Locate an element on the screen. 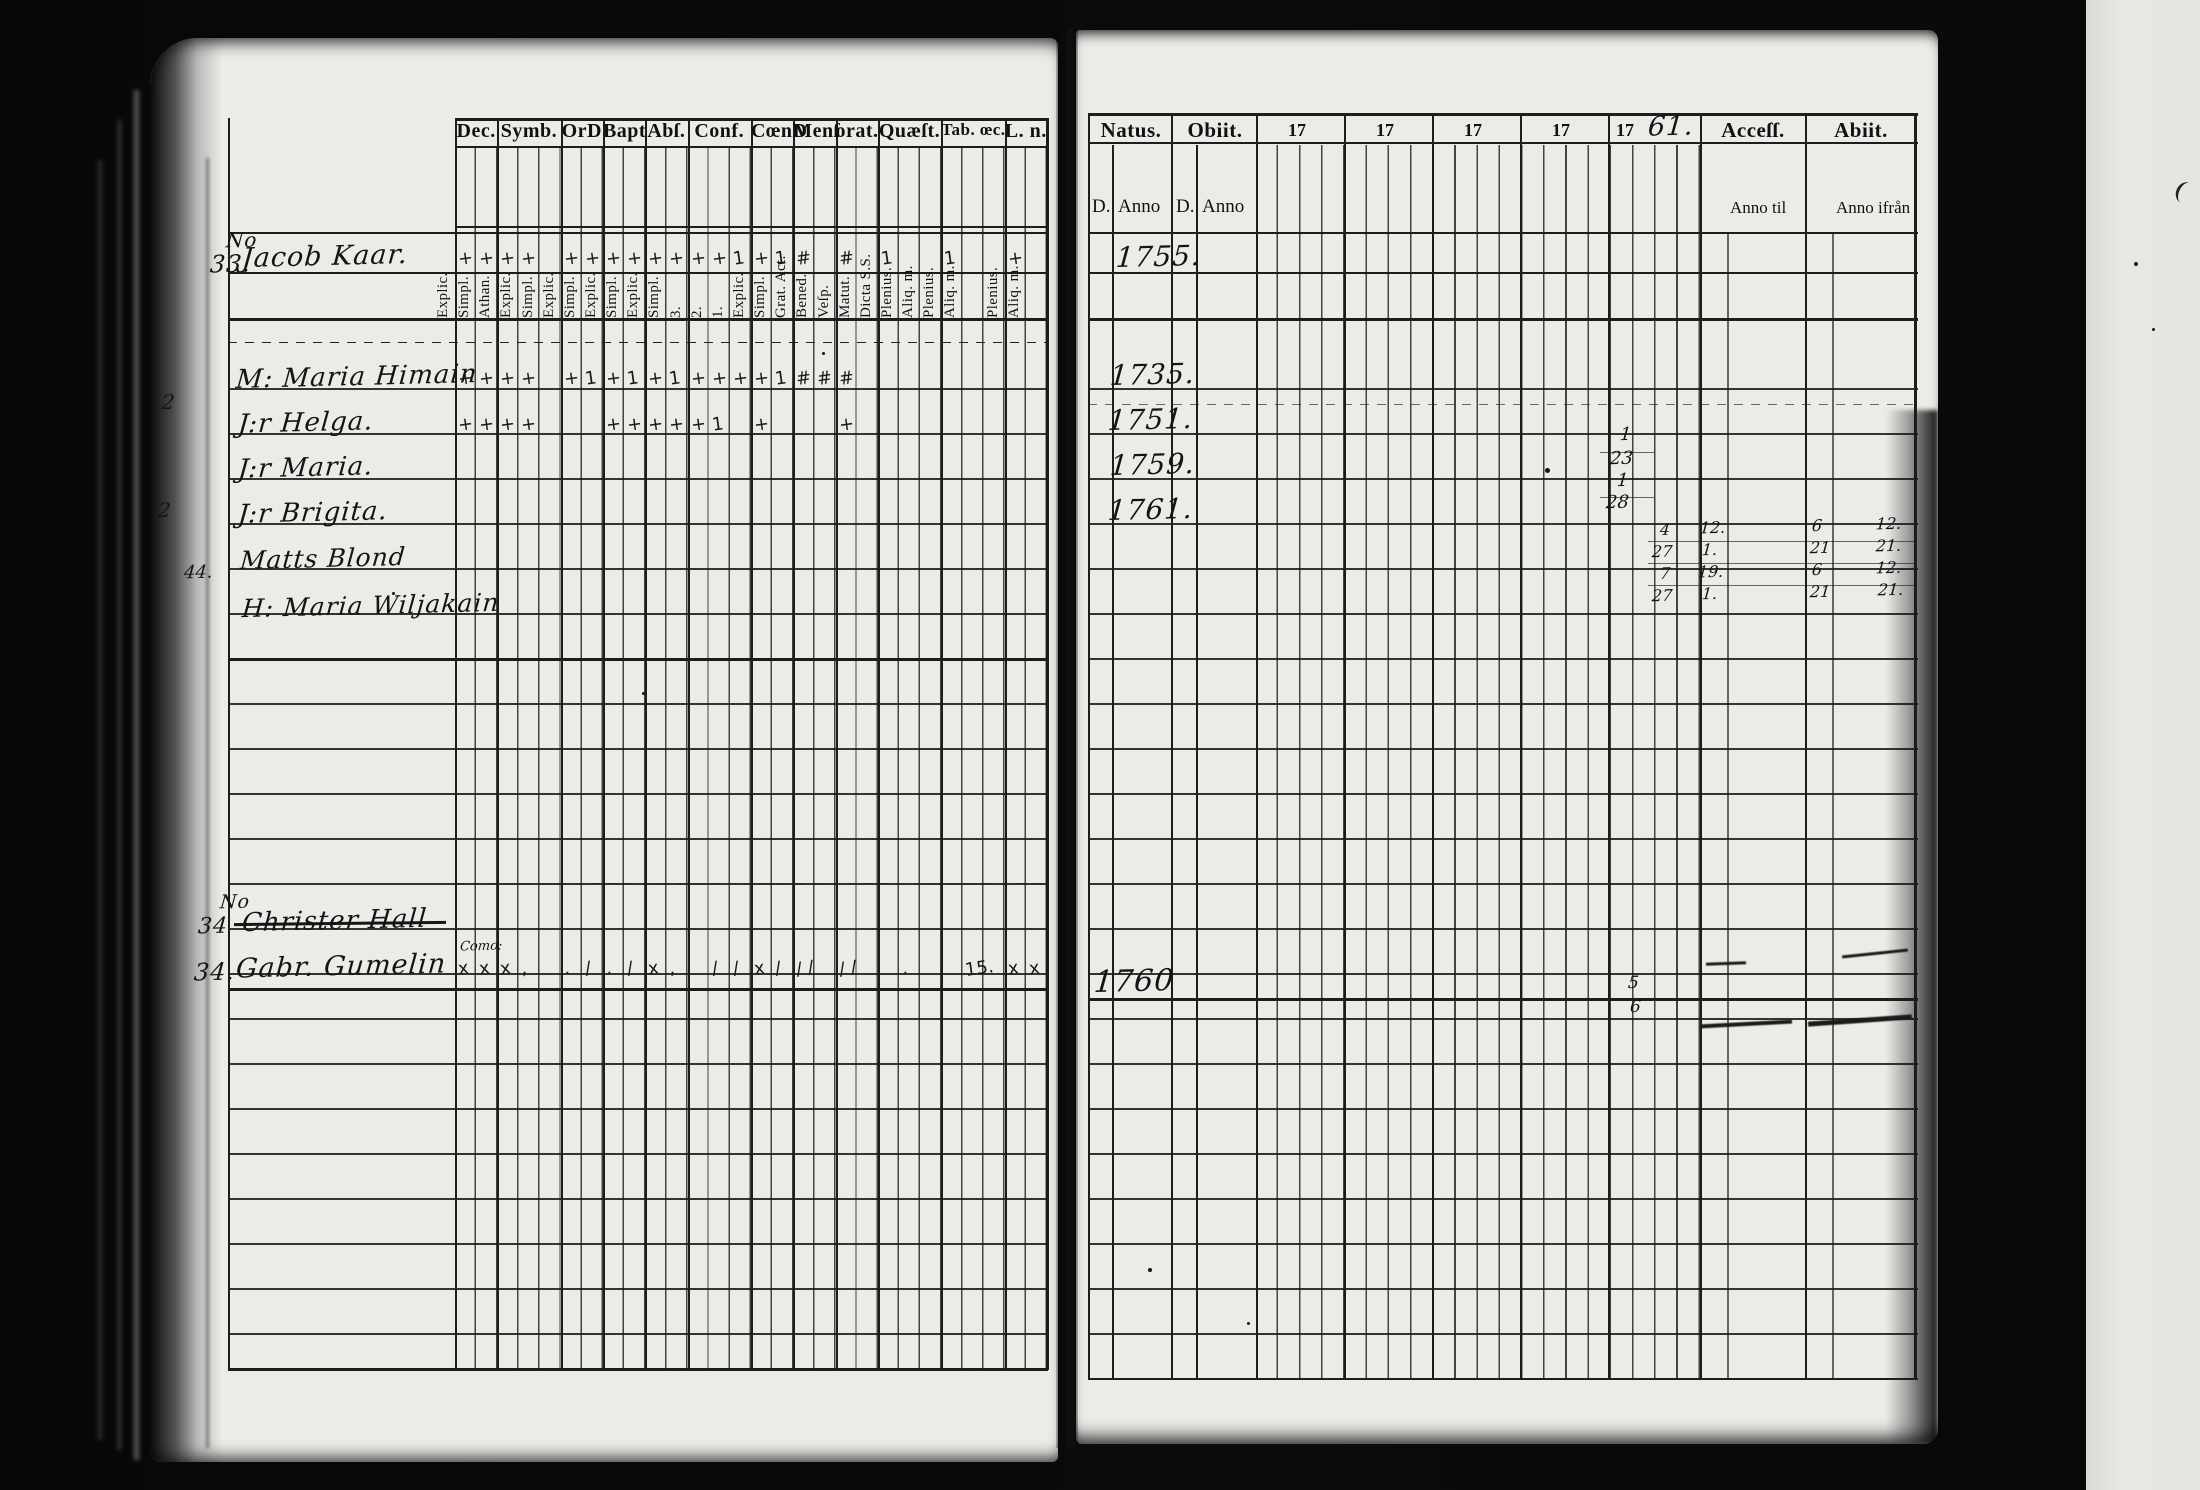  column-subheader: Veſp. is located at coordinates (823, 301).